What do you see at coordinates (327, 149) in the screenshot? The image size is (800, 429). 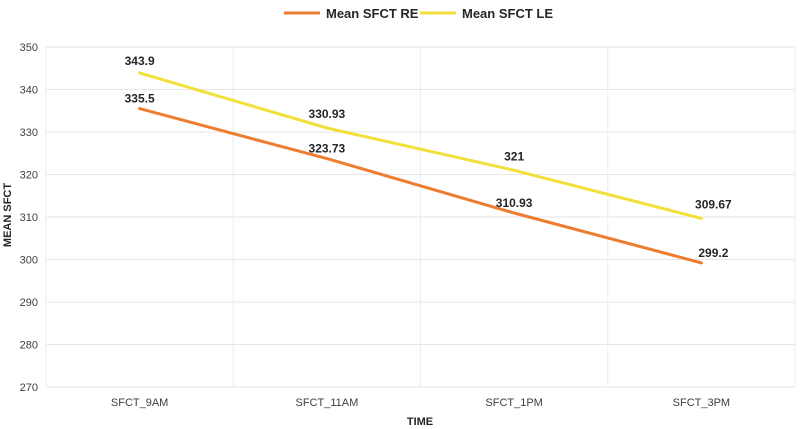 I see `data-label: 323.73` at bounding box center [327, 149].